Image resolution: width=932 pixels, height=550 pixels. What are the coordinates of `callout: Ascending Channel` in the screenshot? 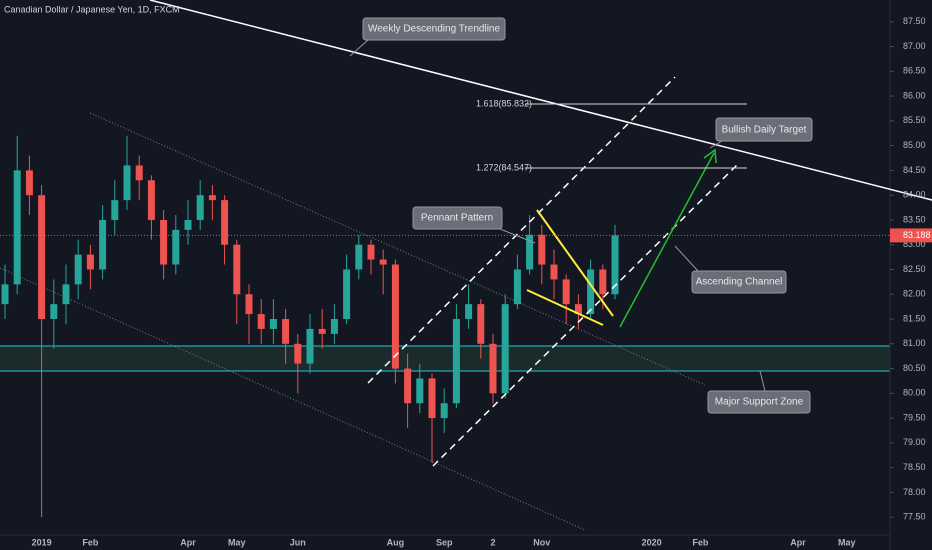 It's located at (730, 269).